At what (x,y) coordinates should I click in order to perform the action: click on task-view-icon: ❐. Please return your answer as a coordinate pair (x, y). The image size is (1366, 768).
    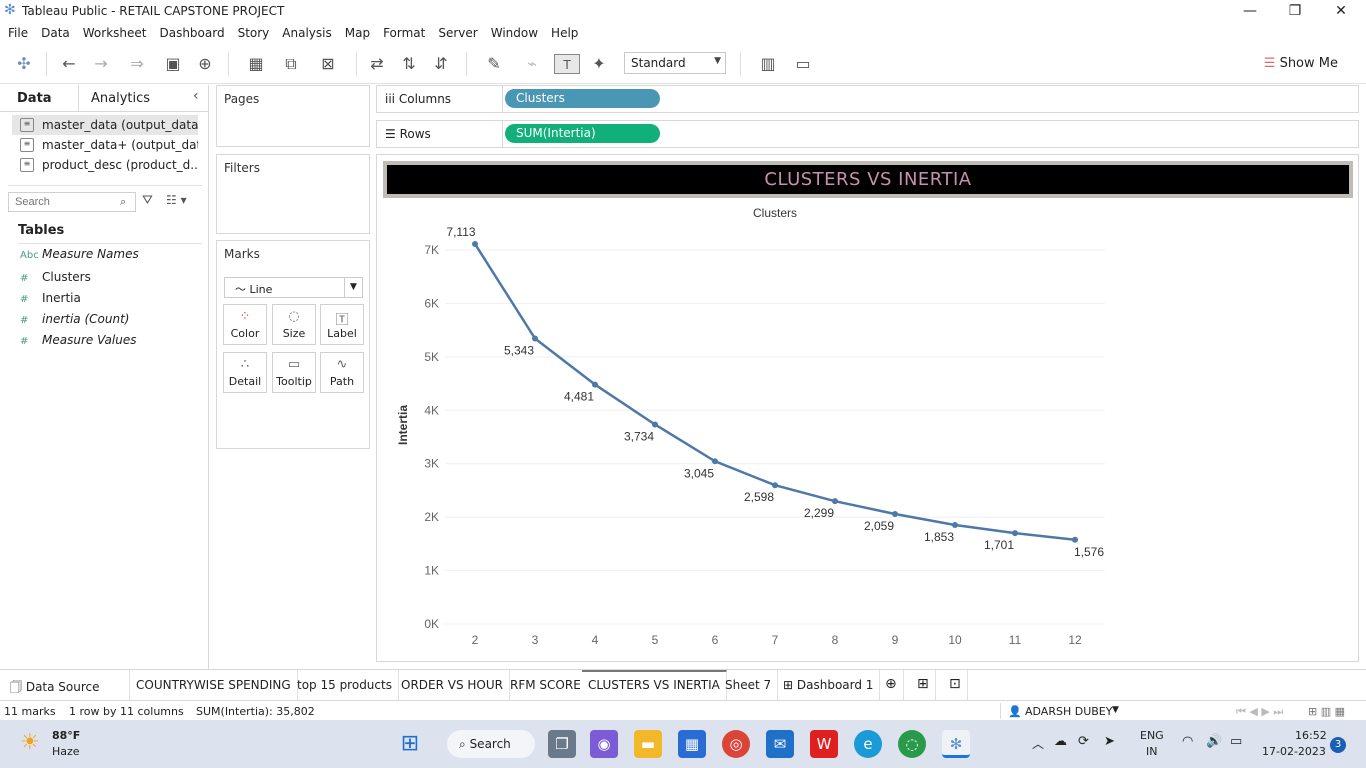
    Looking at the image, I should click on (562, 744).